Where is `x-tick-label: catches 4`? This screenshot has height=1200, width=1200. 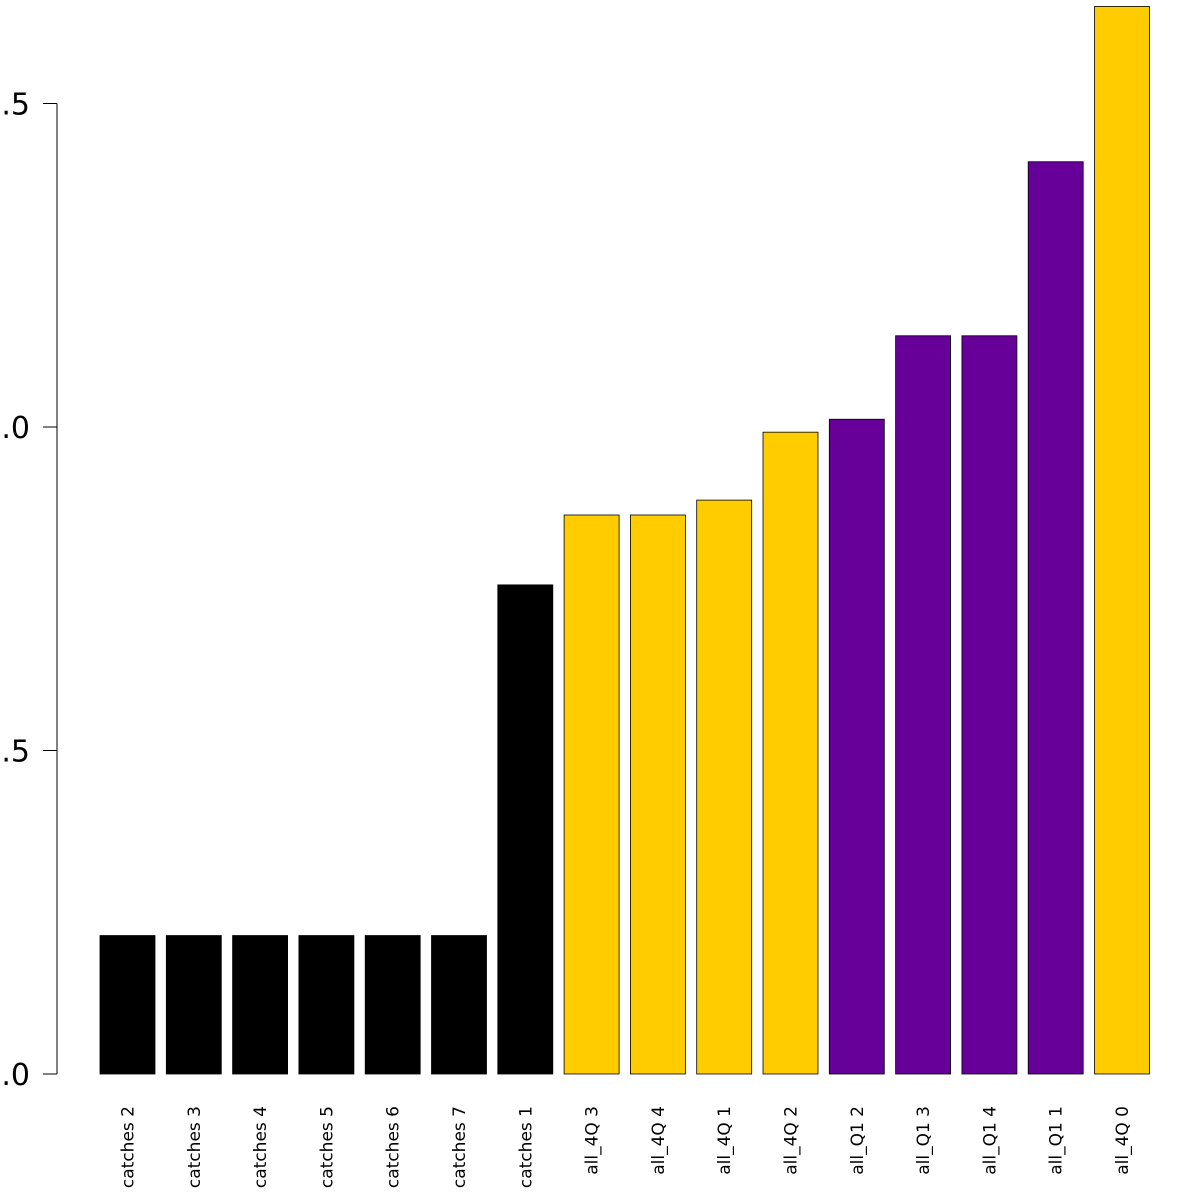
x-tick-label: catches 4 is located at coordinates (261, 1147).